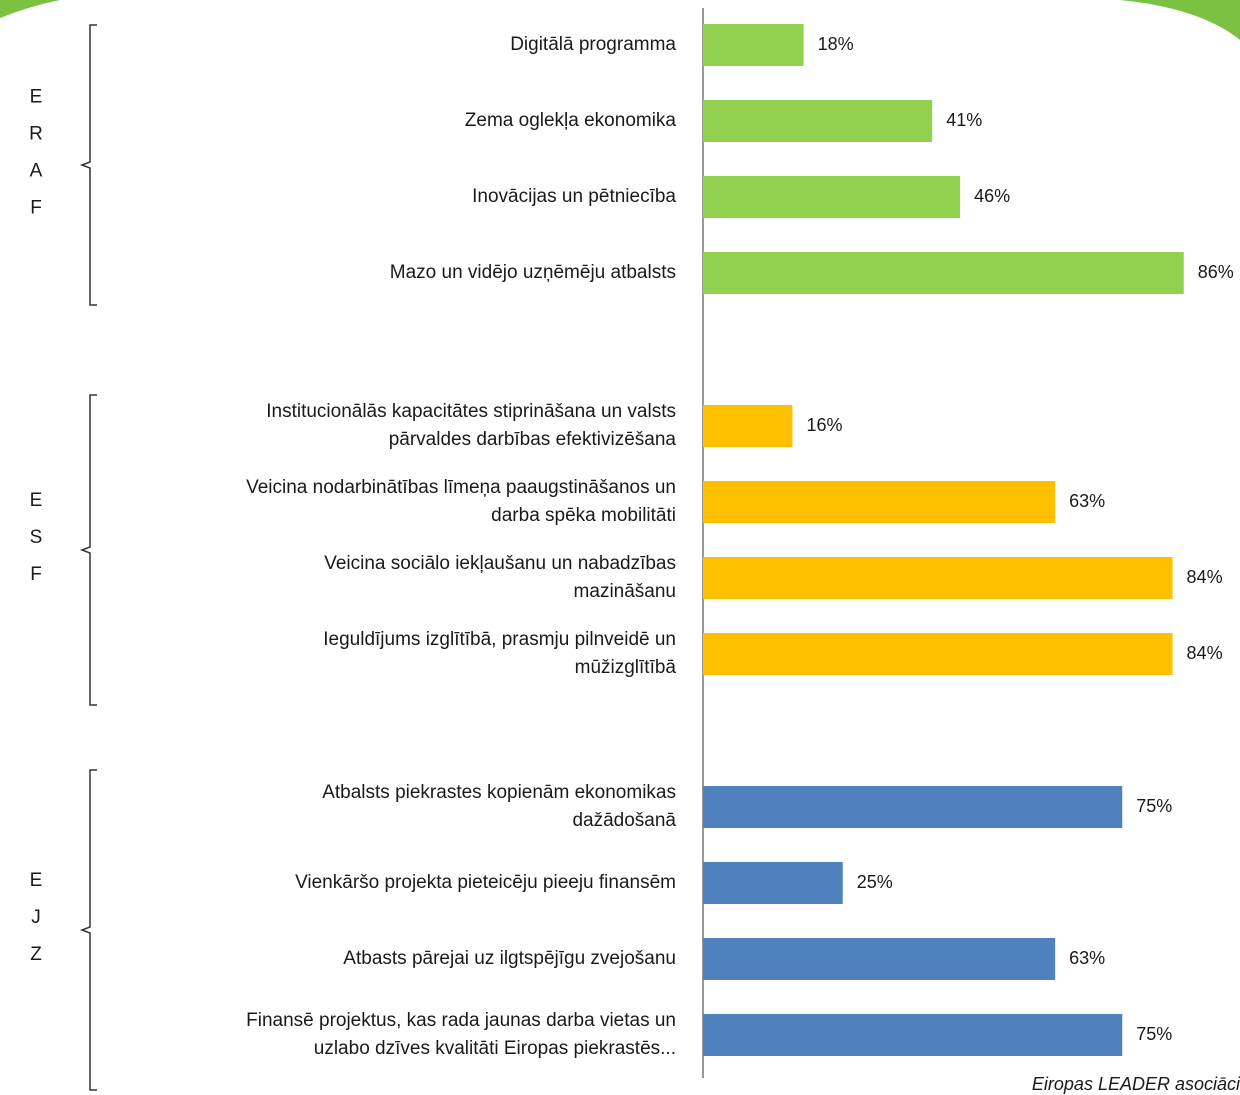  Describe the element at coordinates (875, 882) in the screenshot. I see `value-label: 25%` at that location.